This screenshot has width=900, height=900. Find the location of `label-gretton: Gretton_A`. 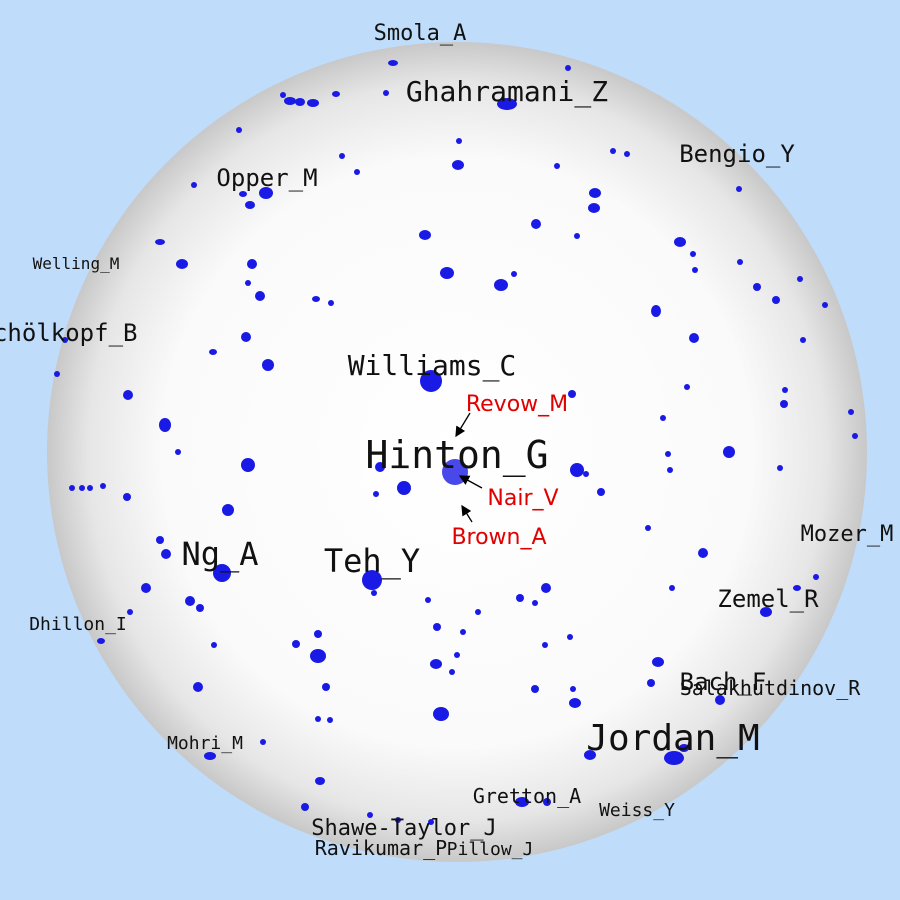

label-gretton: Gretton_A is located at coordinates (527, 796).